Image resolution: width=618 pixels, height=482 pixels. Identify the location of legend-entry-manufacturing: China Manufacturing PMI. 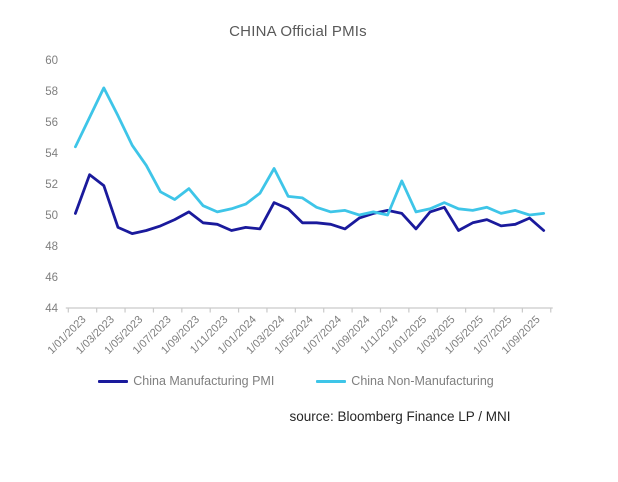
(186, 381).